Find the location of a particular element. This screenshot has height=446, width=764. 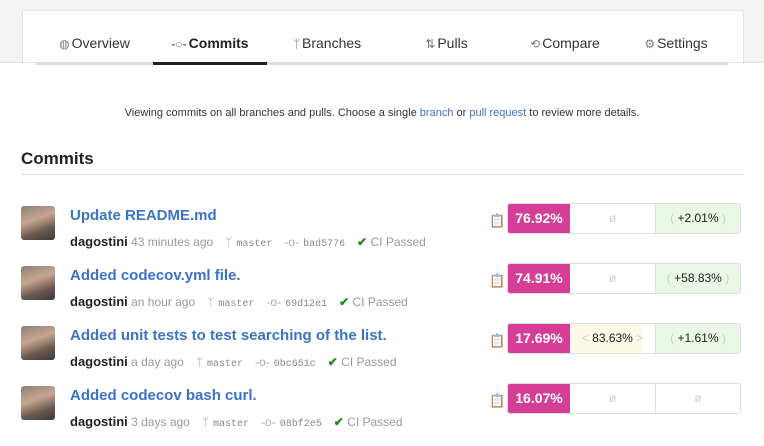

commit-time: 3 days ago is located at coordinates (160, 422).